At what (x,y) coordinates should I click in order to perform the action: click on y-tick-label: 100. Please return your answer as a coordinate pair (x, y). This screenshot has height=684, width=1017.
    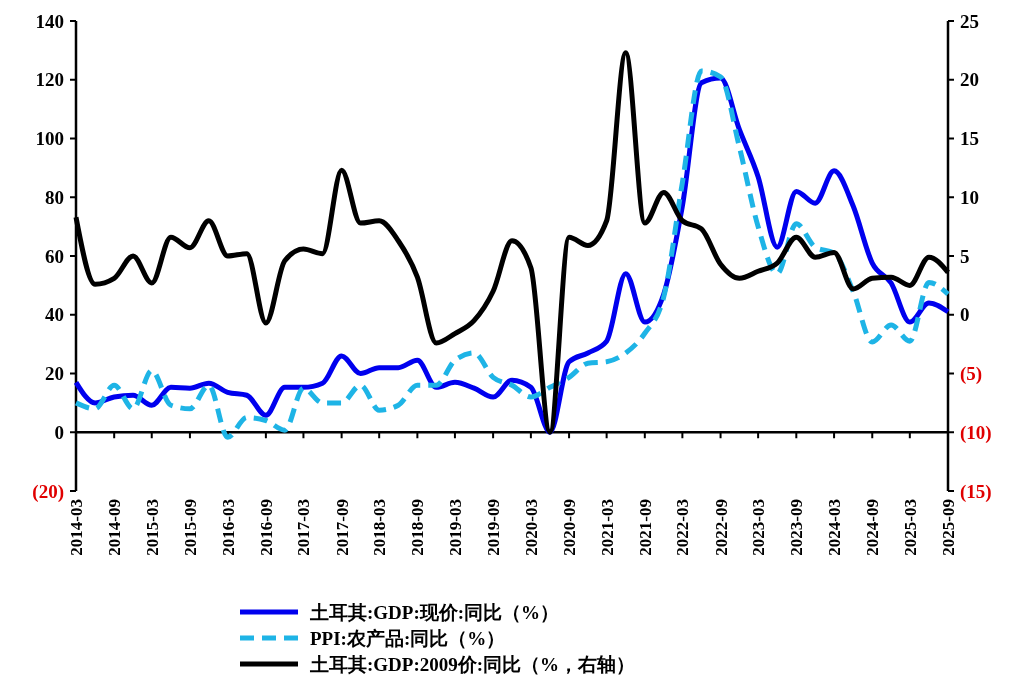
    Looking at the image, I should click on (49, 139).